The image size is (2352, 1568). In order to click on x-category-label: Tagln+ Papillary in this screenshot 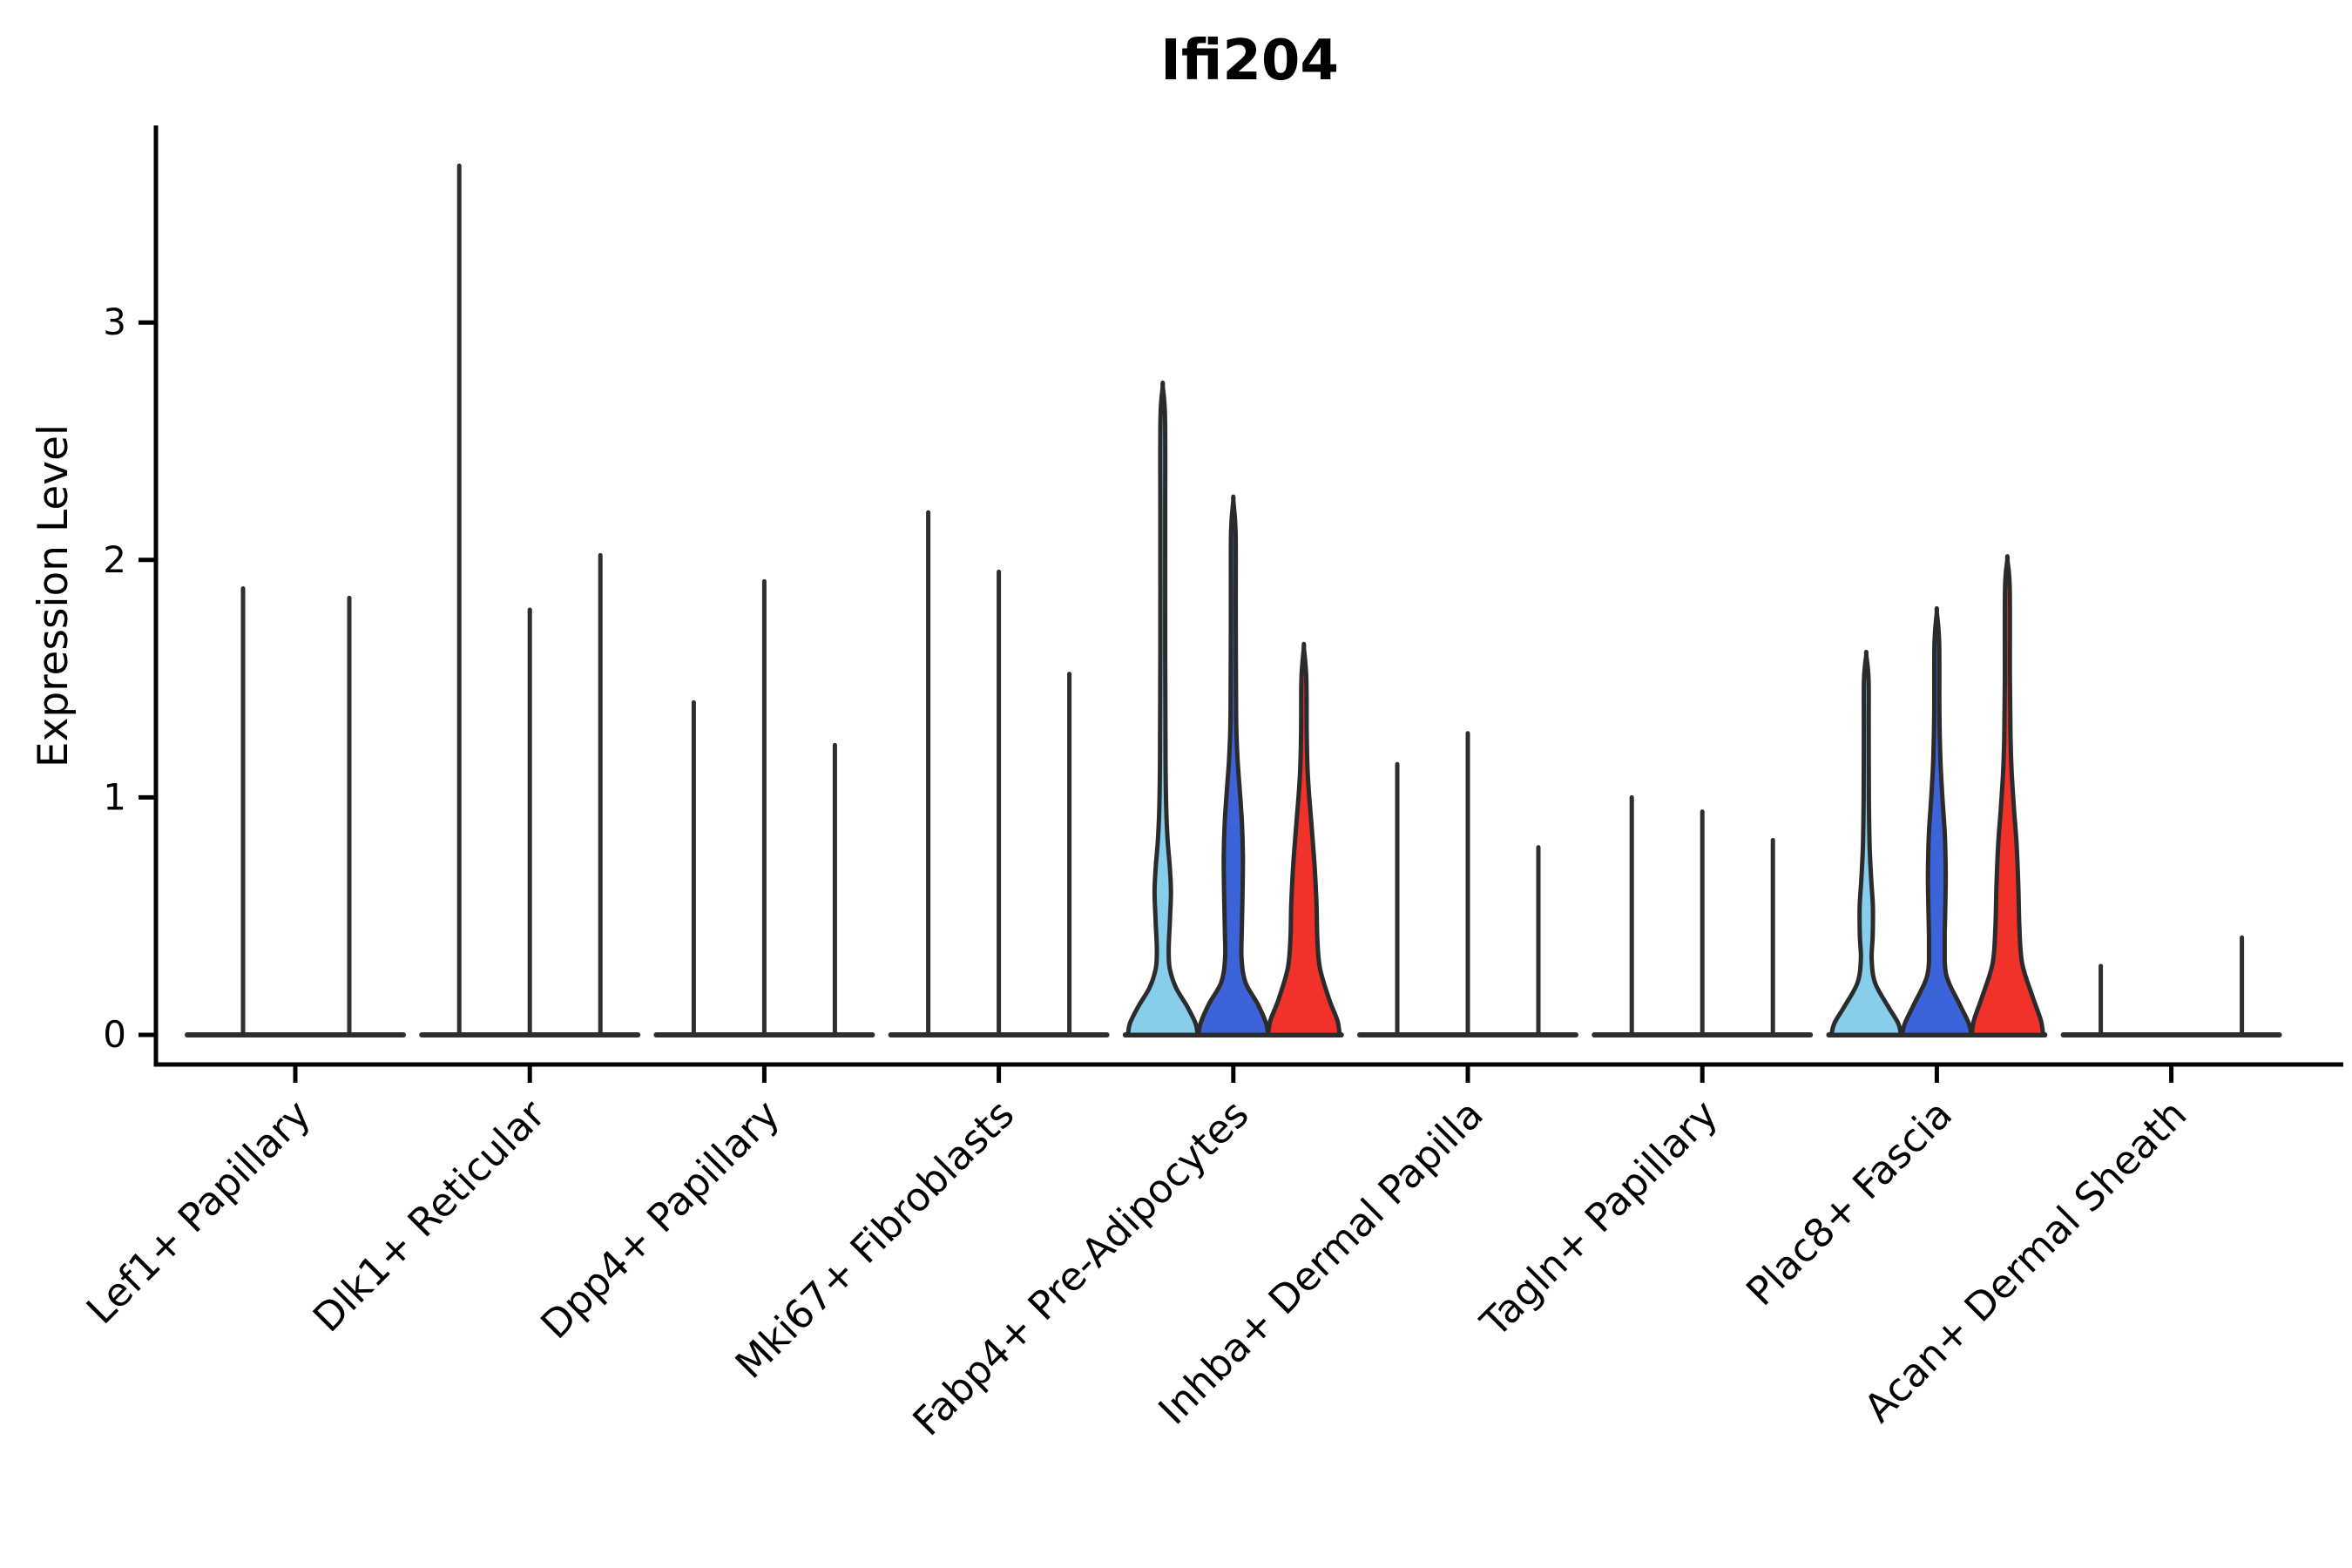, I will do `click(1599, 1218)`.